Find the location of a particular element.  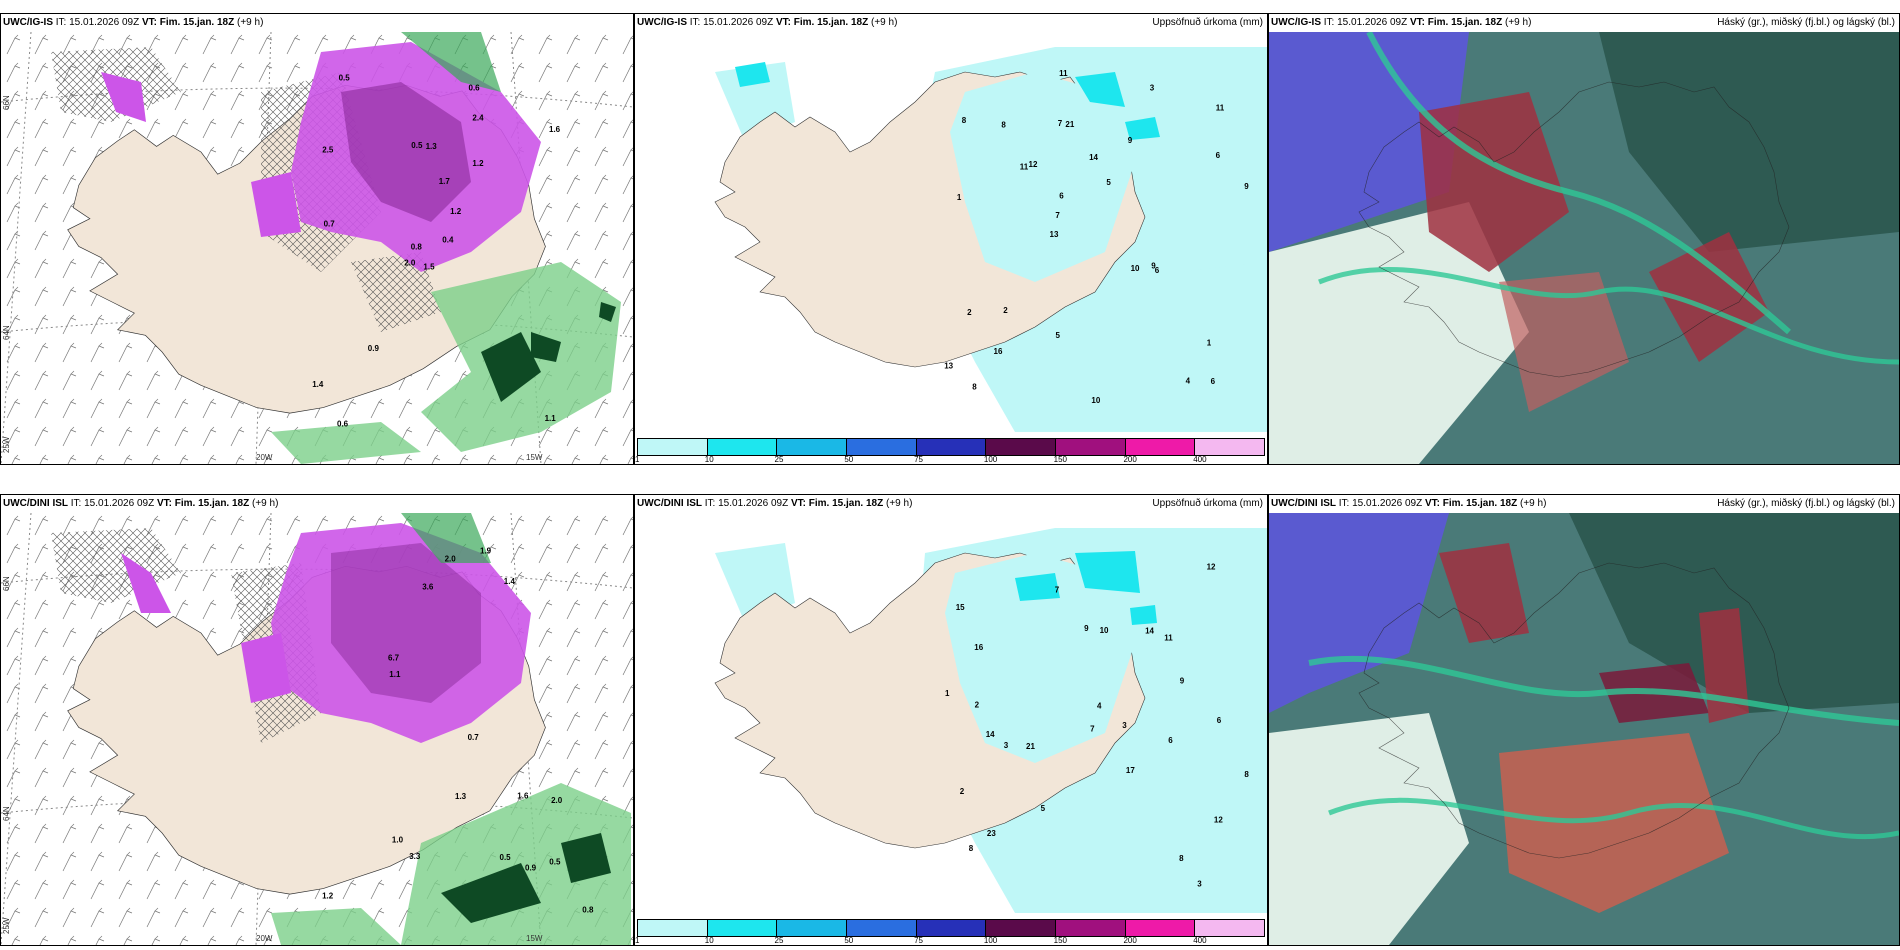

value-label: 15 is located at coordinates (960, 607).